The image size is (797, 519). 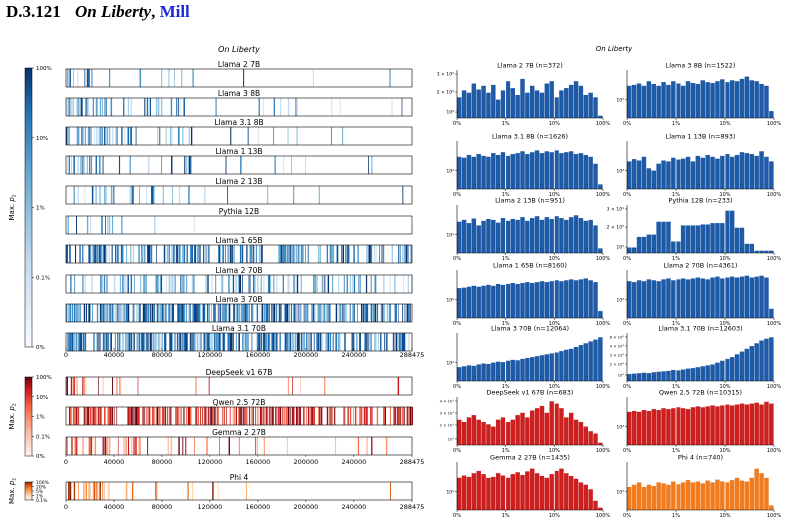 What do you see at coordinates (238, 122) in the screenshot?
I see `panel-title: Llama 3.1 8B` at bounding box center [238, 122].